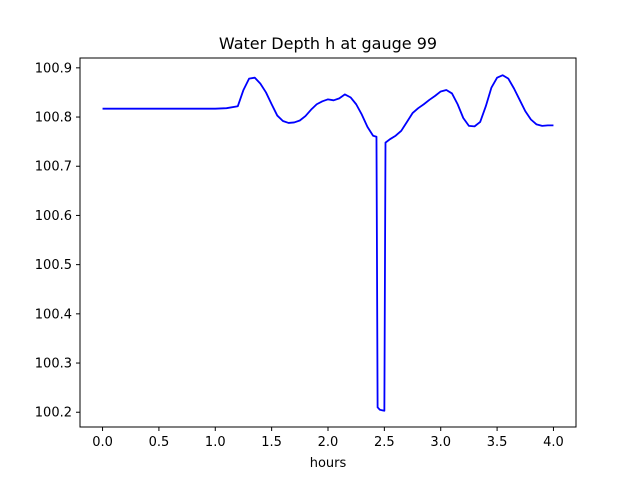 The image size is (640, 480). What do you see at coordinates (53, 364) in the screenshot?
I see `y-tick-label: 100.3` at bounding box center [53, 364].